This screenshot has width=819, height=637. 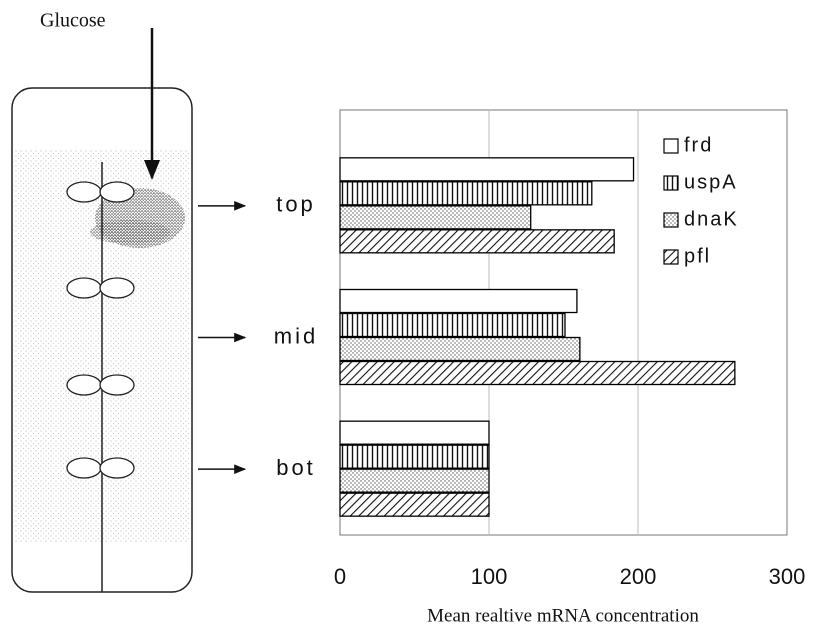 What do you see at coordinates (296, 335) in the screenshot?
I see `y-tick-label: mid` at bounding box center [296, 335].